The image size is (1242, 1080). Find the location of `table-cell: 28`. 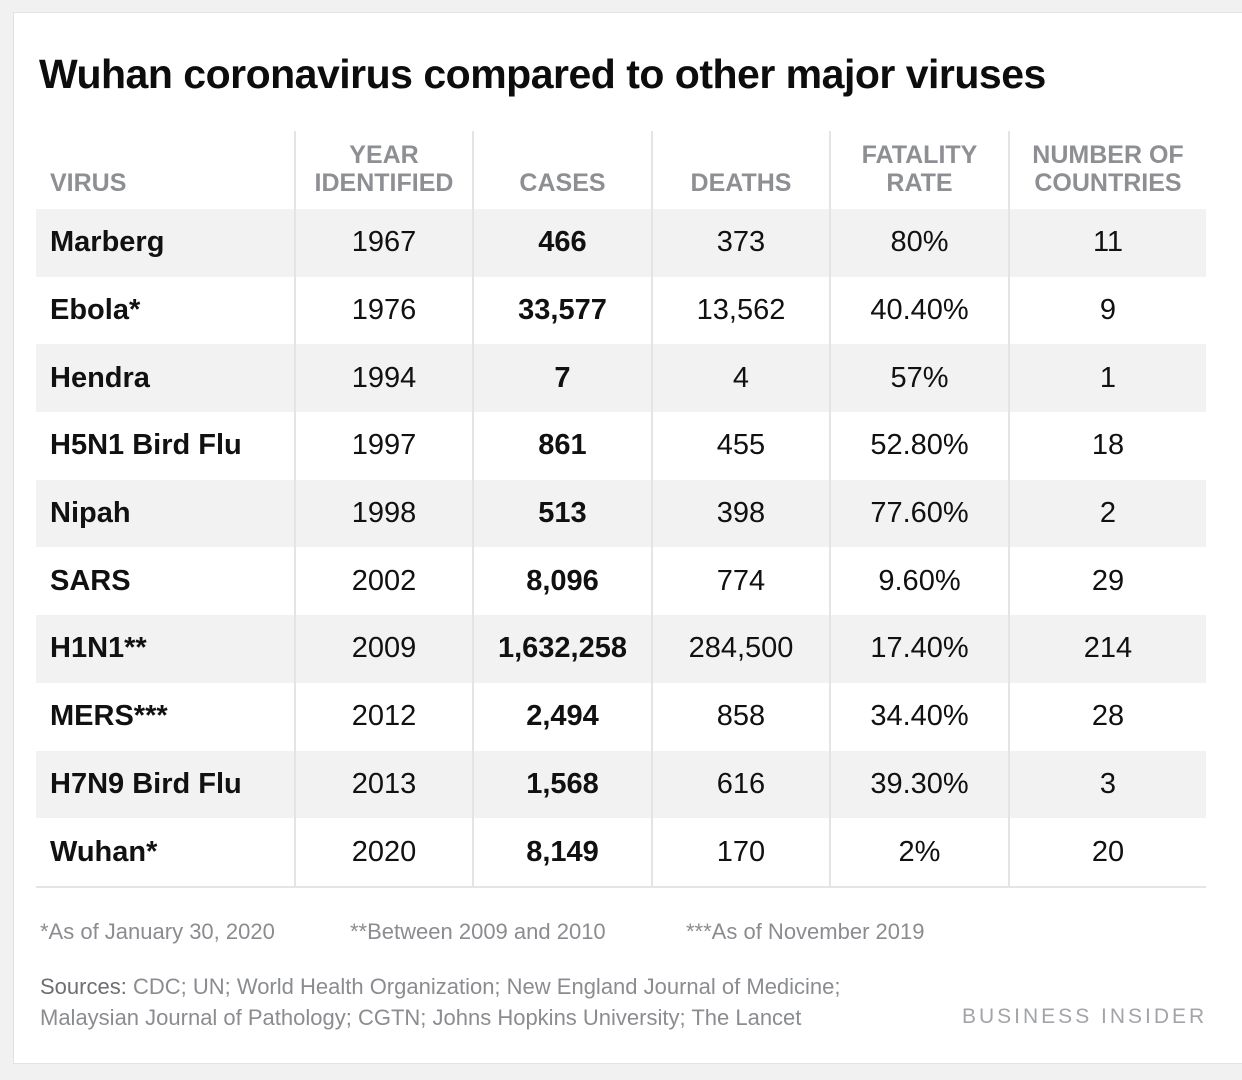

table-cell: 28 is located at coordinates (1107, 716).